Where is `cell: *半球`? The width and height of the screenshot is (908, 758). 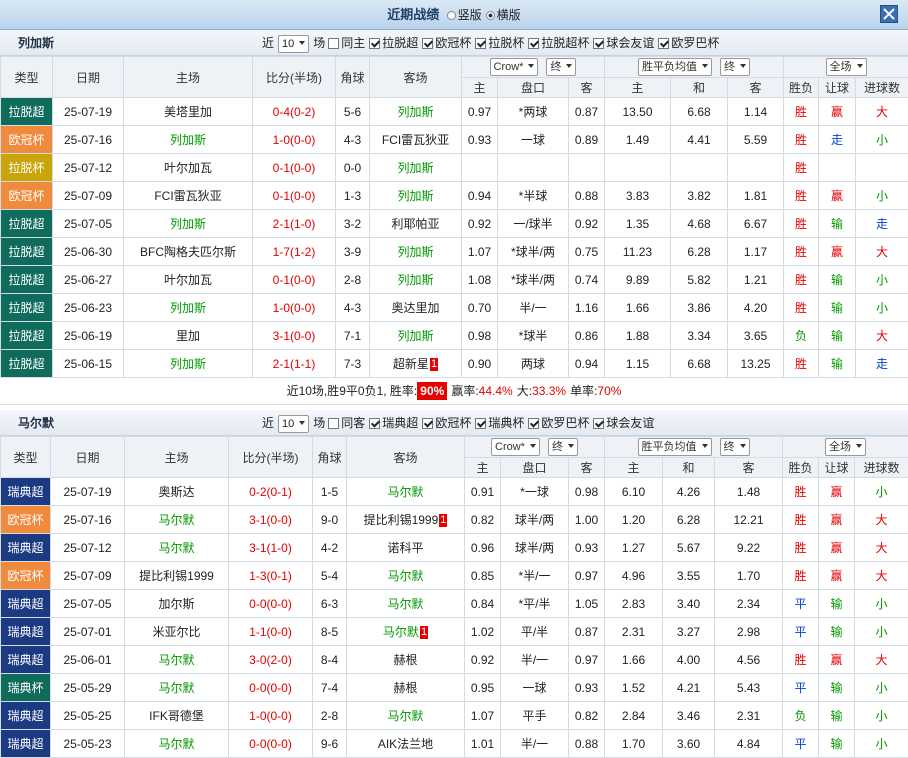
cell: *半球 is located at coordinates (533, 196).